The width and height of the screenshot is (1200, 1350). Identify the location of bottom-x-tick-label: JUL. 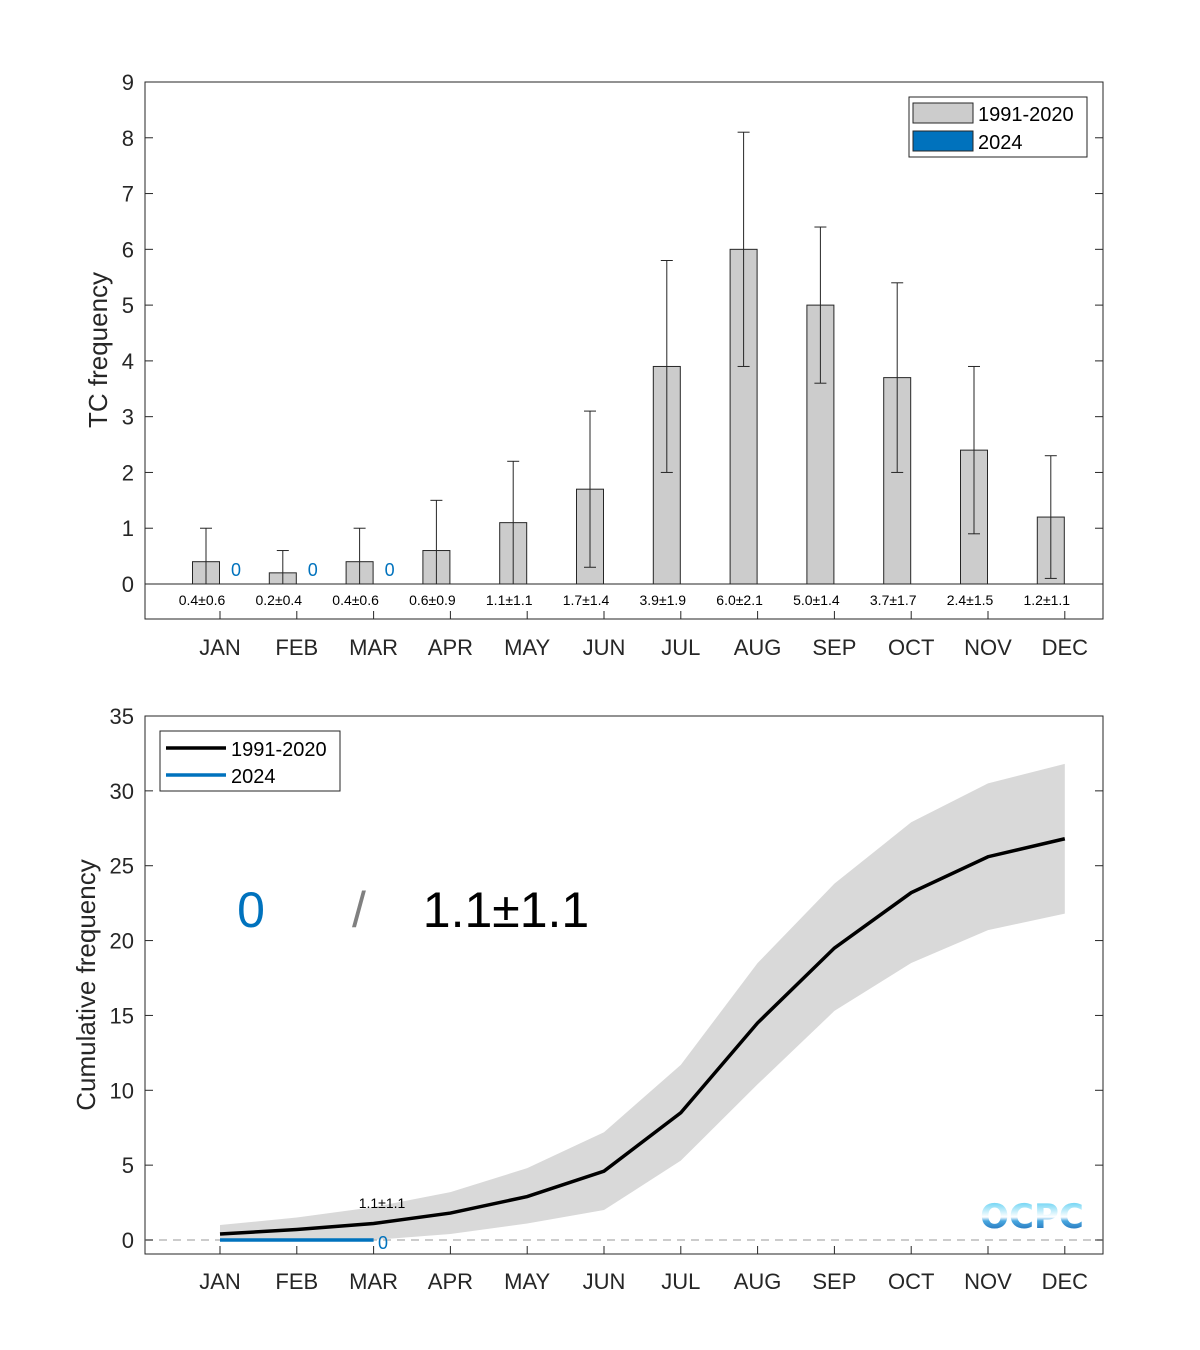
(680, 1281).